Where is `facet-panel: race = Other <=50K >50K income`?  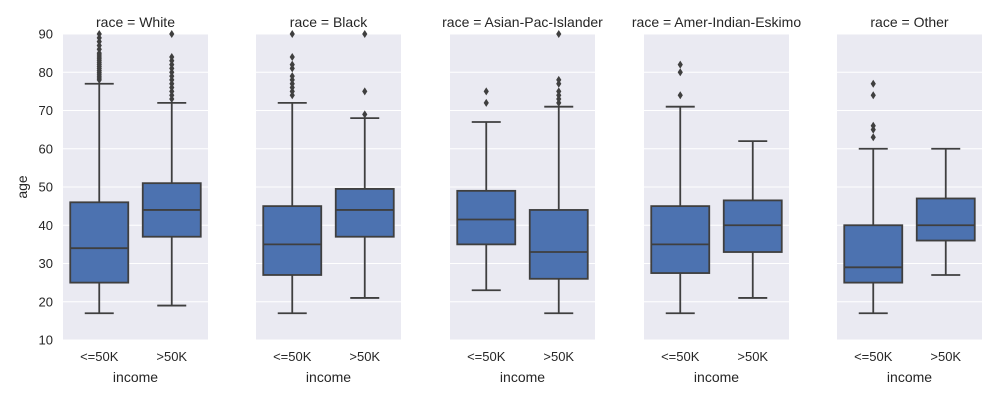
facet-panel: race = Other <=50K >50K income is located at coordinates (909, 199).